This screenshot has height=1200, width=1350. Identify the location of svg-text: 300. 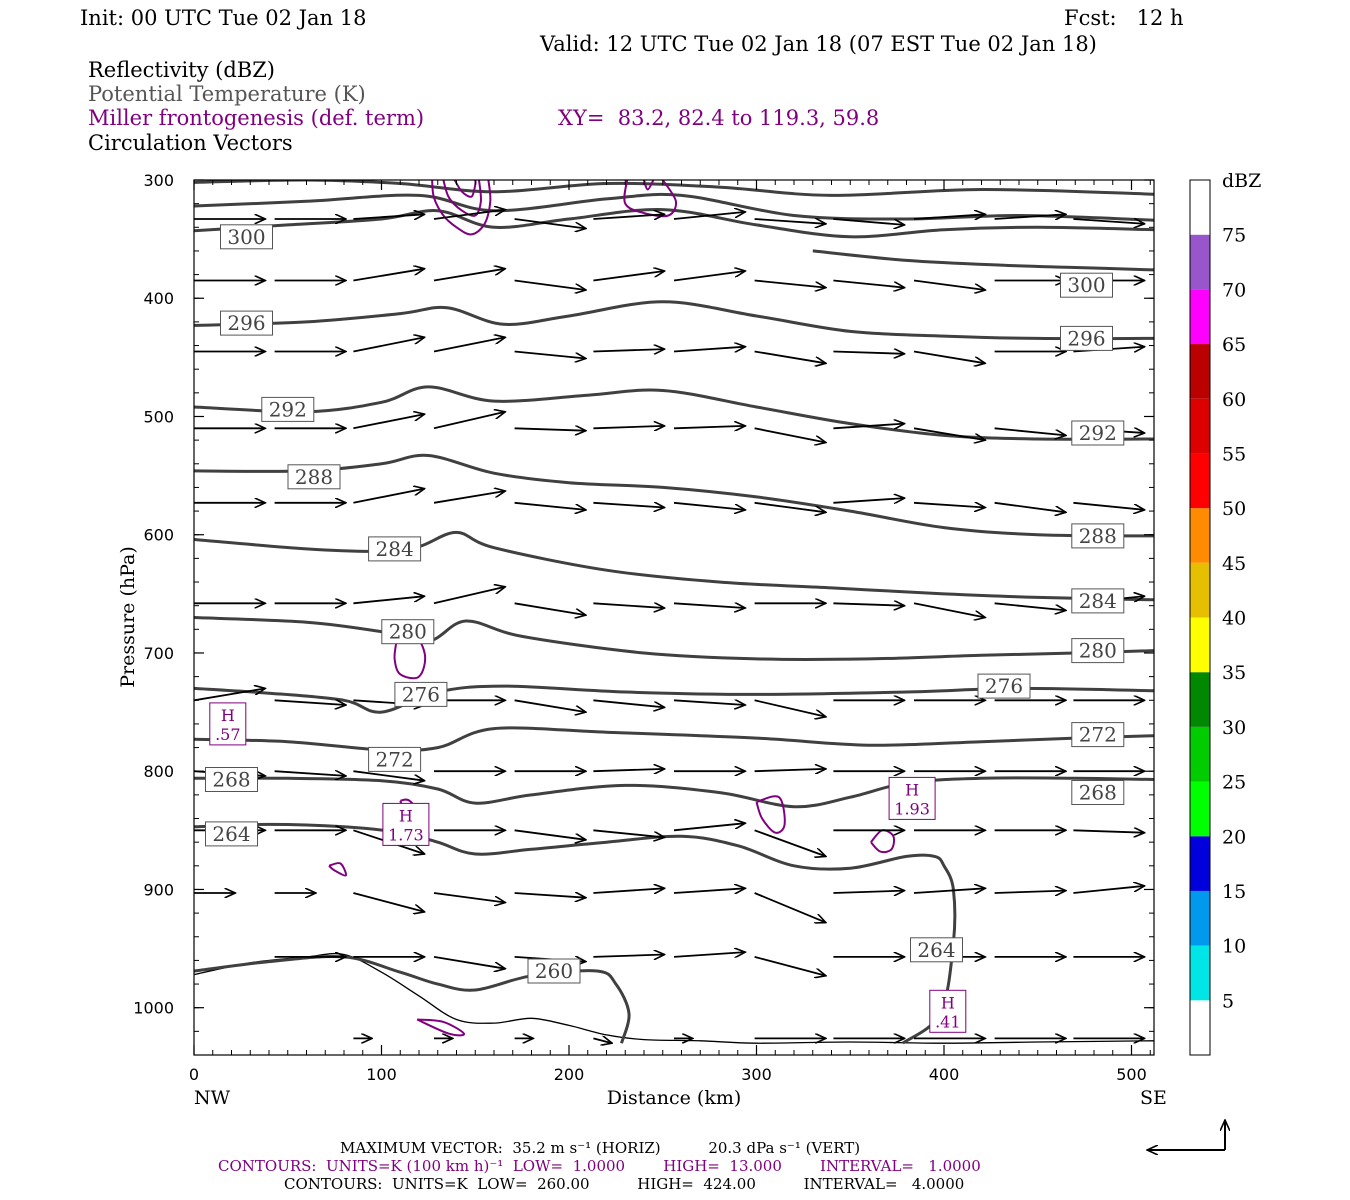
(1086, 285).